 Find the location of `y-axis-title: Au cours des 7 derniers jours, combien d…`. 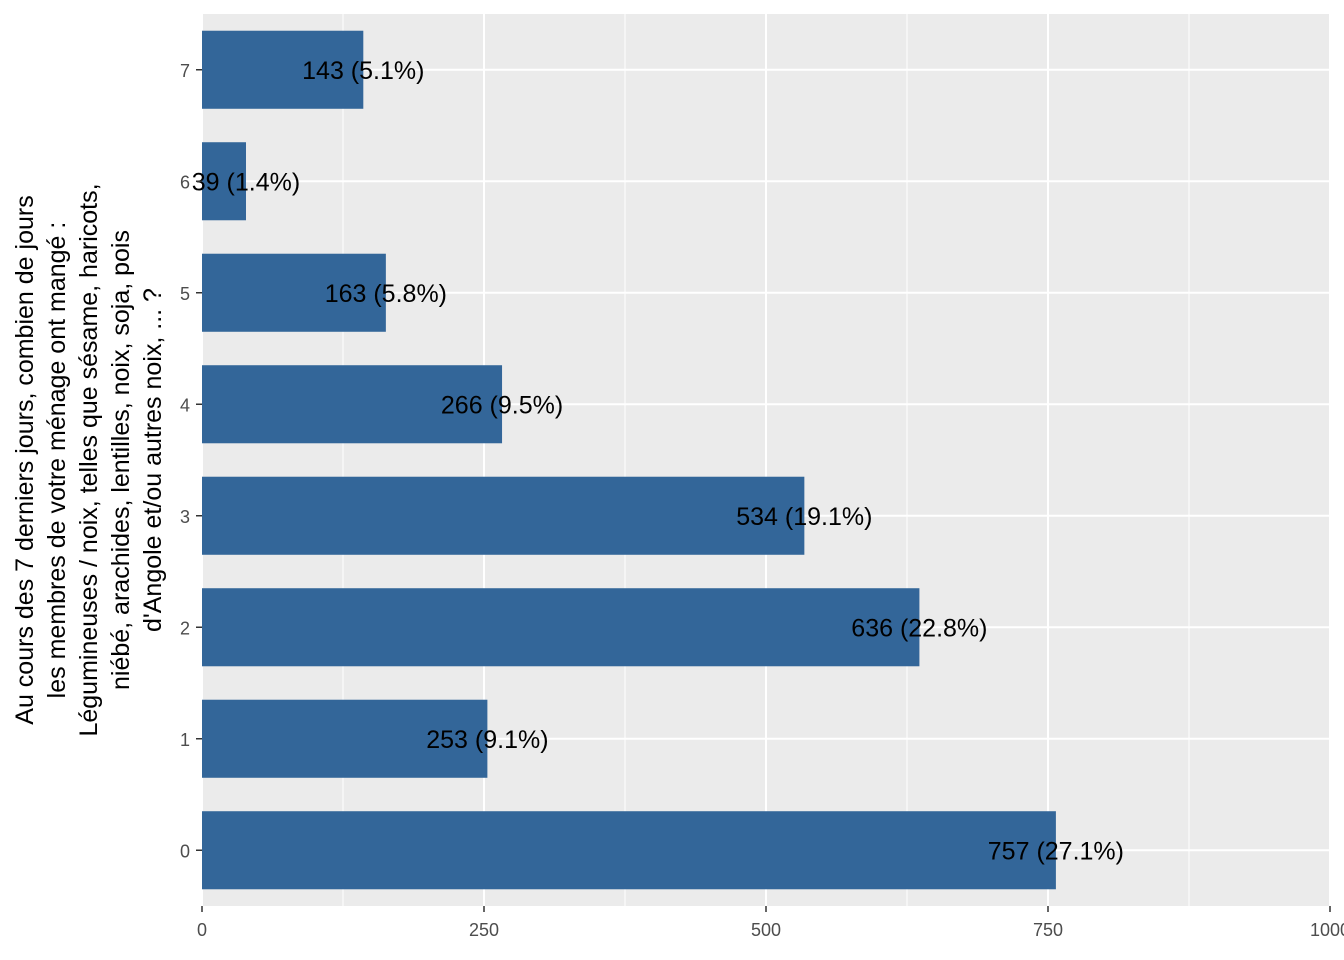

y-axis-title: Au cours des 7 derniers jours, combien d… is located at coordinates (89, 459).